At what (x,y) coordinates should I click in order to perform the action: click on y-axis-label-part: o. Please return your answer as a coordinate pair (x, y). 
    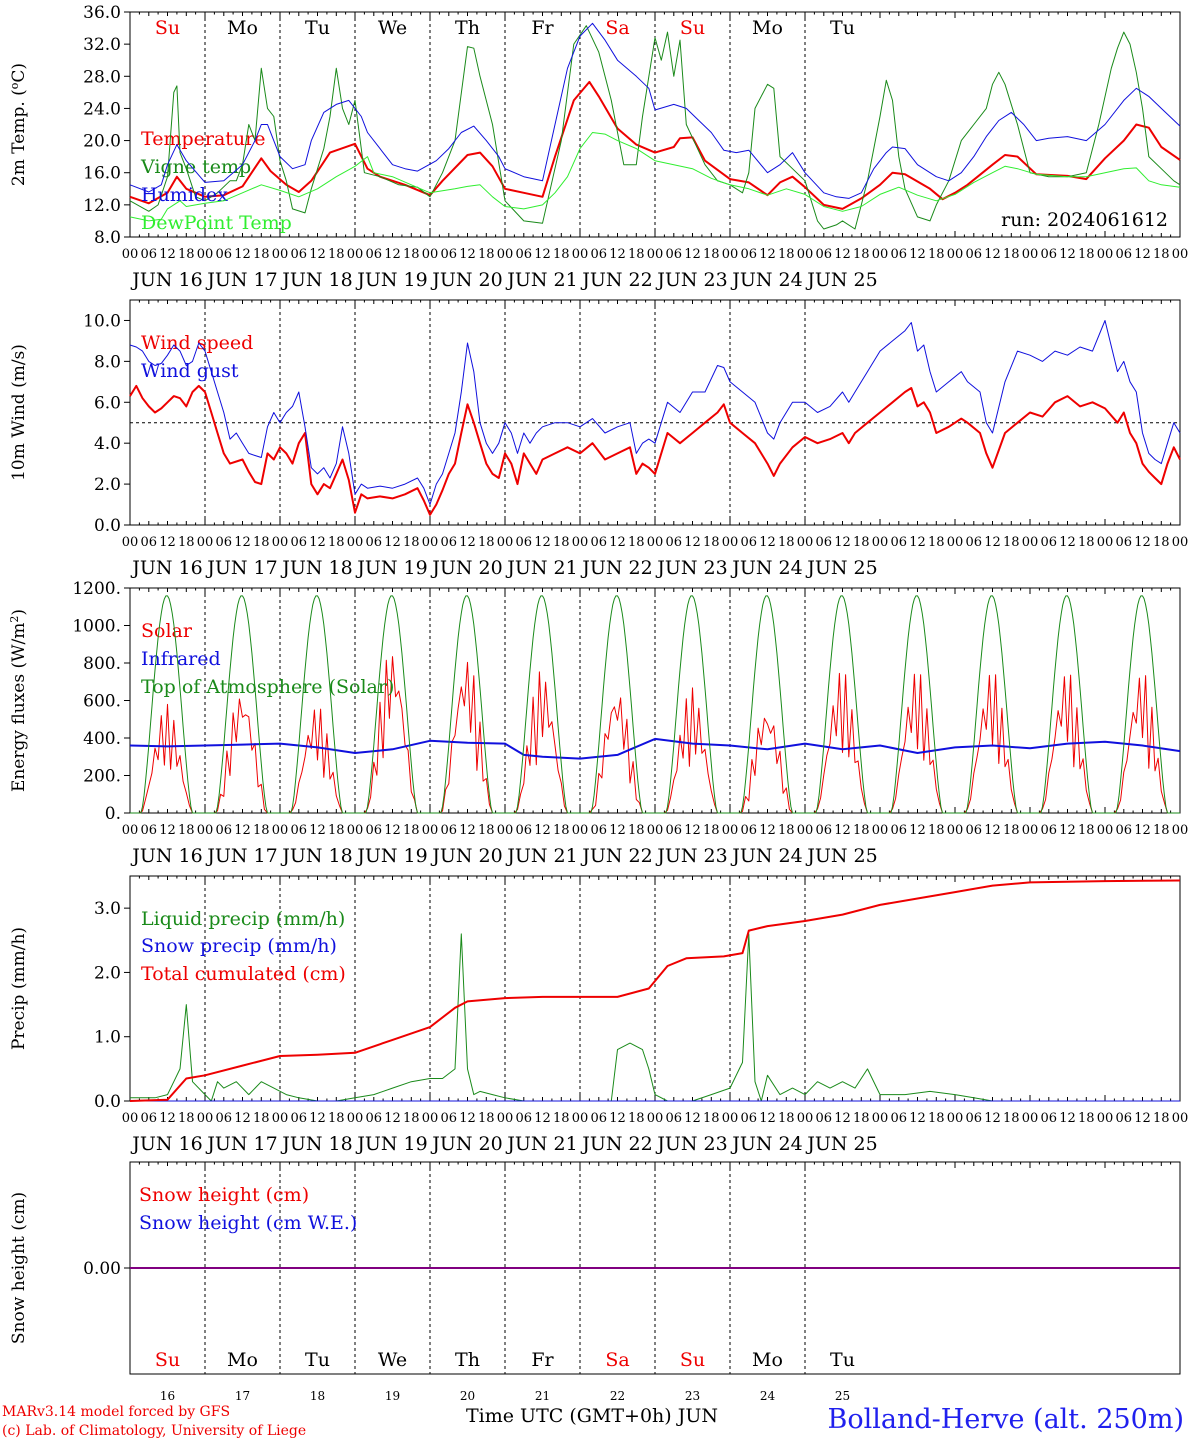
    Looking at the image, I should click on (14, 85).